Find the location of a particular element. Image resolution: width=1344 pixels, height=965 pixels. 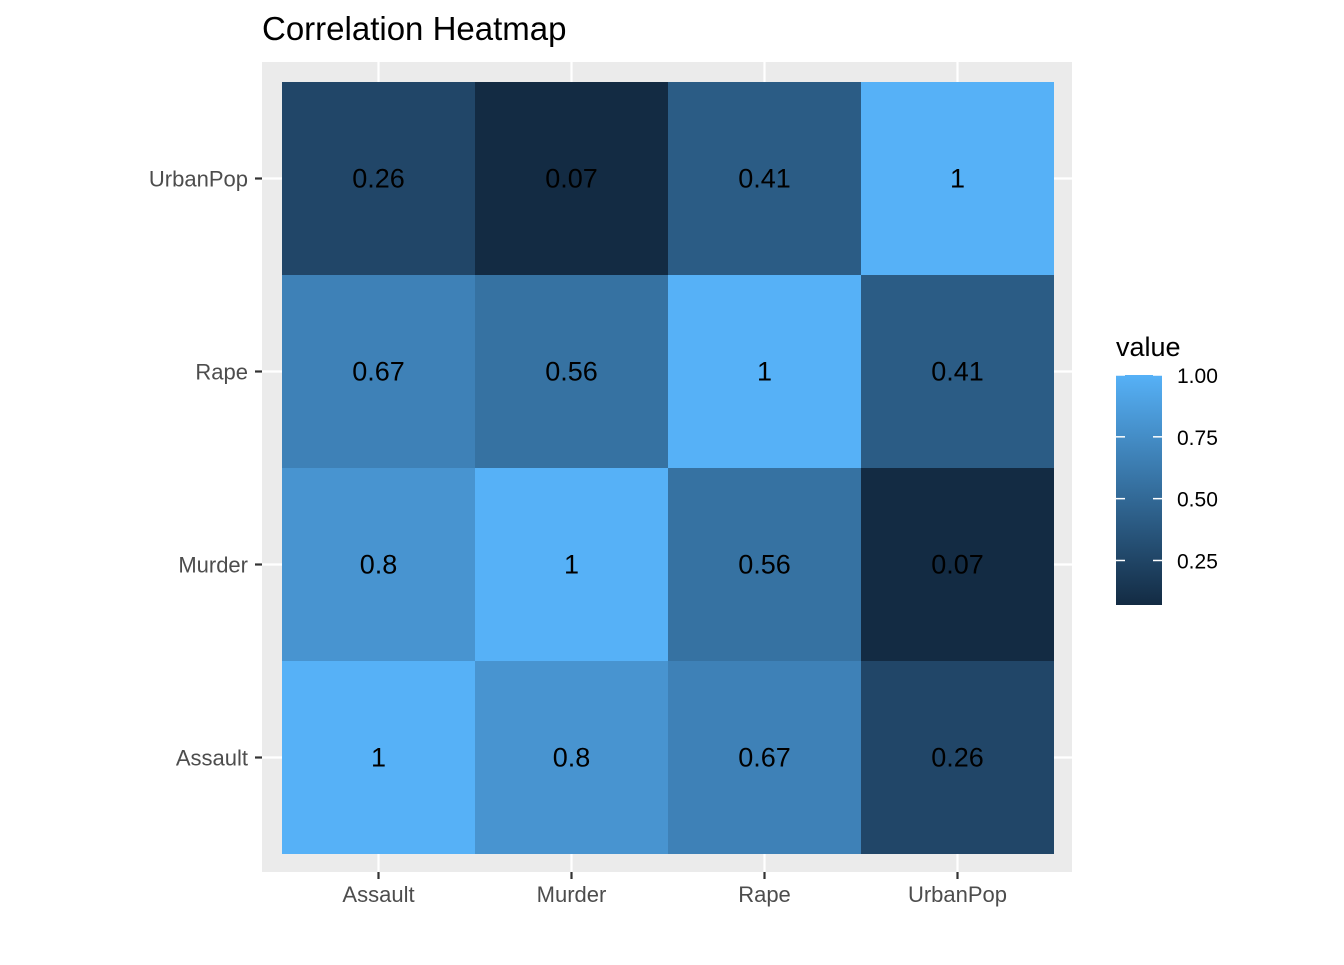

y-axis: Assault Murder Rape UrbanPop is located at coordinates (205, 469).